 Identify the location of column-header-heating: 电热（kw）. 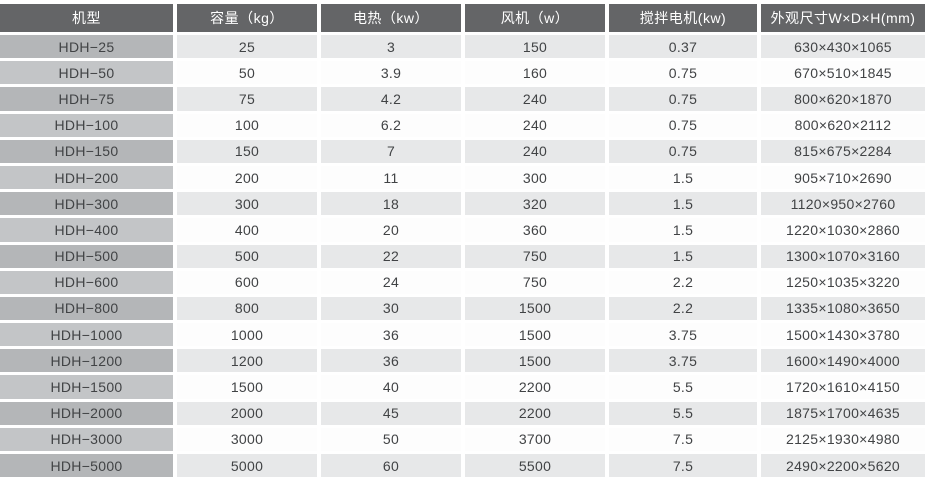
(391, 18).